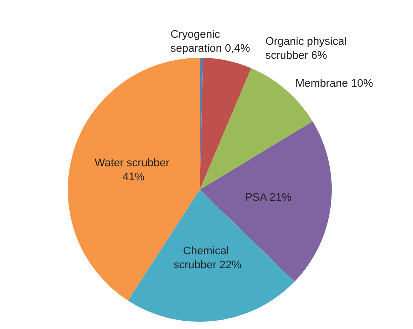  I want to click on slice-label: Chemical scrubber 22%, so click(208, 259).